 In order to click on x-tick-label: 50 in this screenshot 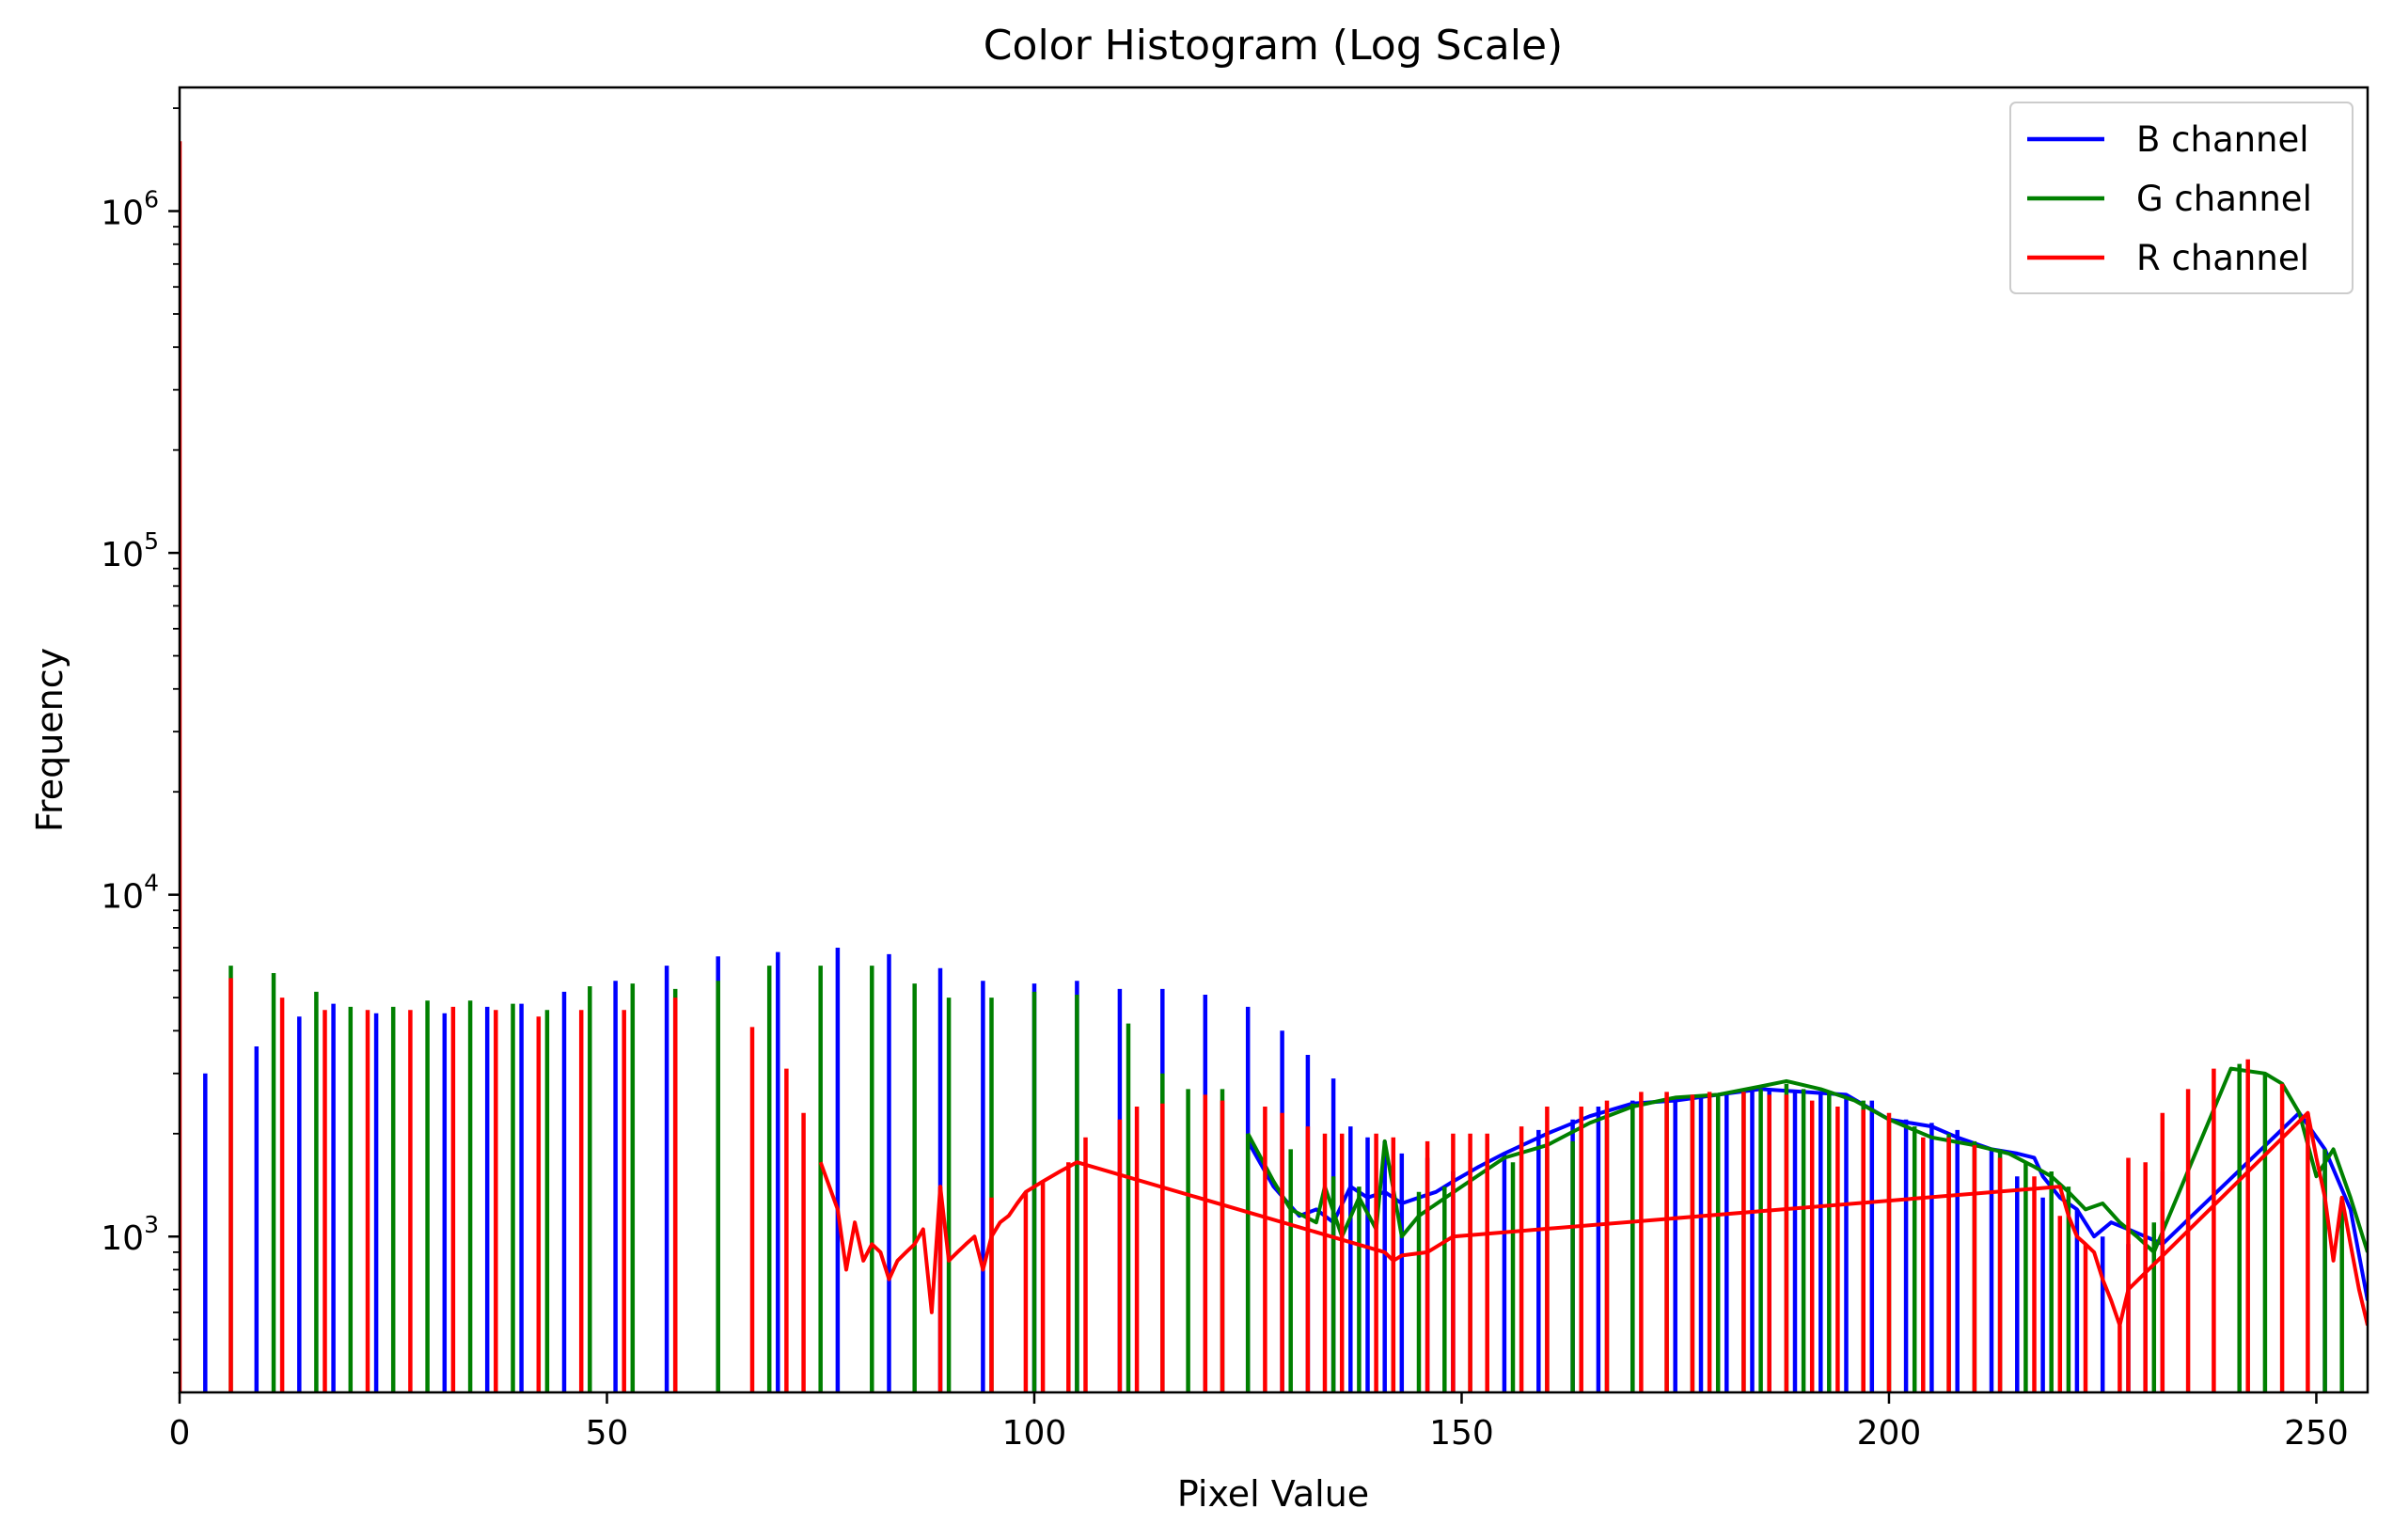, I will do `click(608, 1433)`.